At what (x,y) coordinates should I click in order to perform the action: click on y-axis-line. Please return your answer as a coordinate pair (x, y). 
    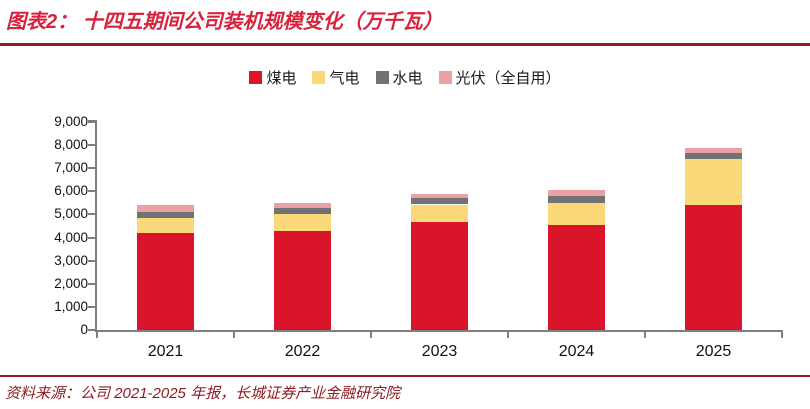
    Looking at the image, I should click on (96, 226).